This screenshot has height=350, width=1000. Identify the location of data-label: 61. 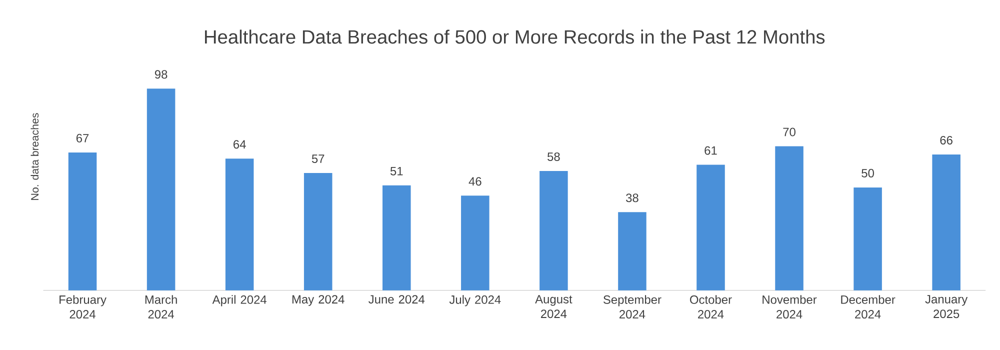
(710, 150).